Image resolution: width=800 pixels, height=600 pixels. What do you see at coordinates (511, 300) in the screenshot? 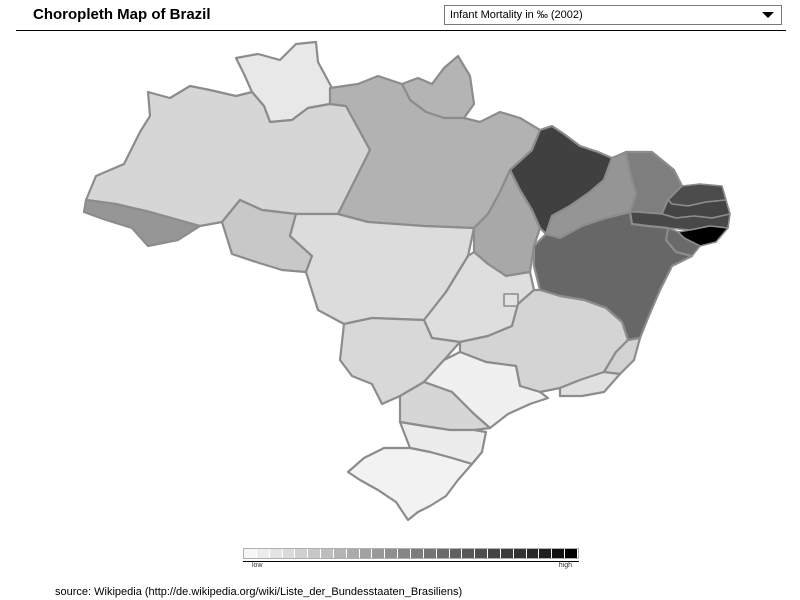
I see `state-distrito-federal` at bounding box center [511, 300].